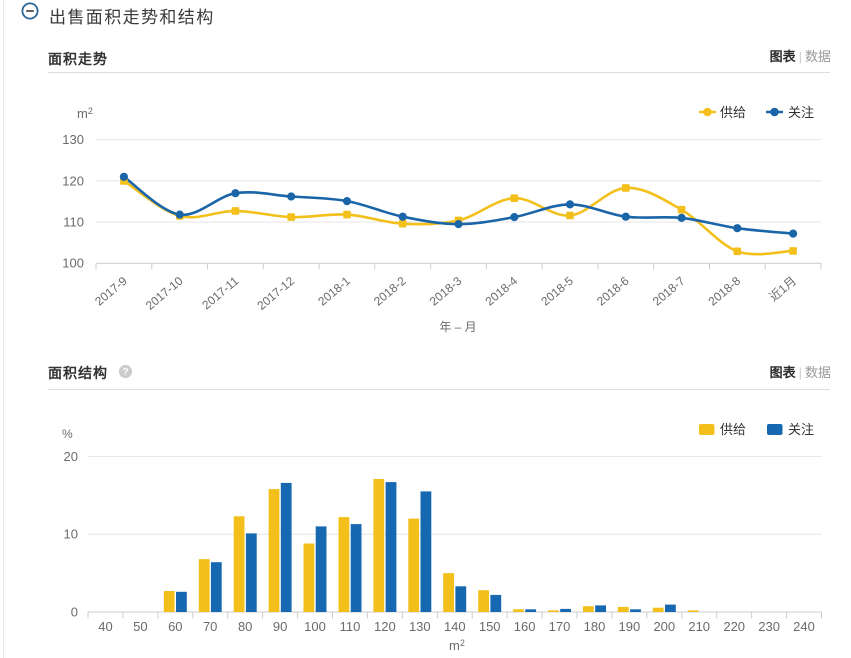  I want to click on svg-text: 170, so click(560, 626).